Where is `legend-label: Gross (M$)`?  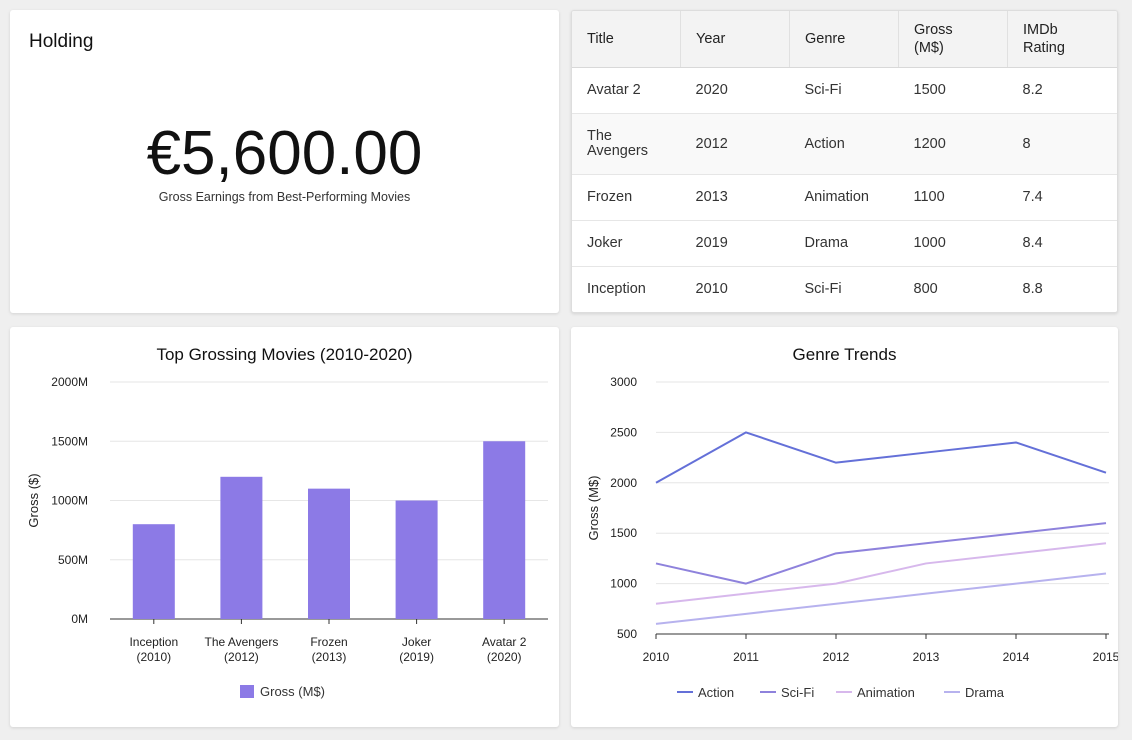
legend-label: Gross (M$) is located at coordinates (292, 691).